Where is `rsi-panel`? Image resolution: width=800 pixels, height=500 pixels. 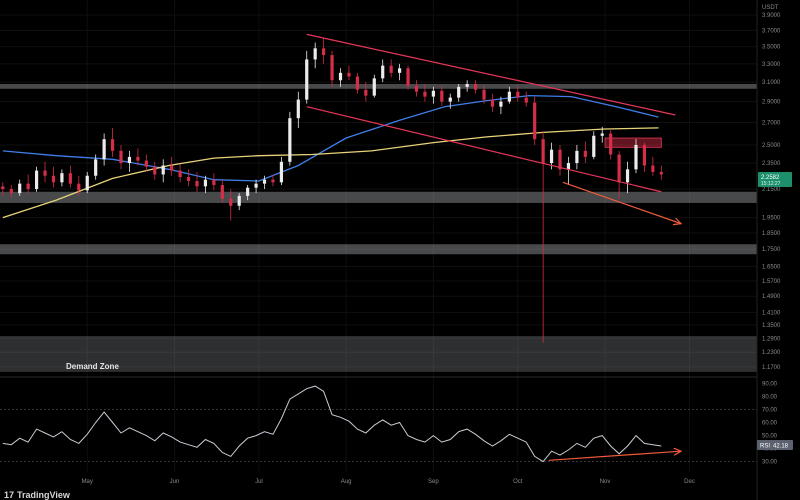 rsi-panel is located at coordinates (378, 424).